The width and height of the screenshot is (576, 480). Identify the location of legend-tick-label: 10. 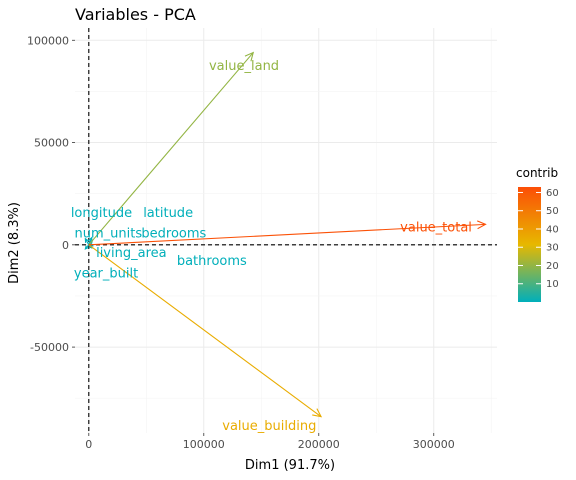
(552, 284).